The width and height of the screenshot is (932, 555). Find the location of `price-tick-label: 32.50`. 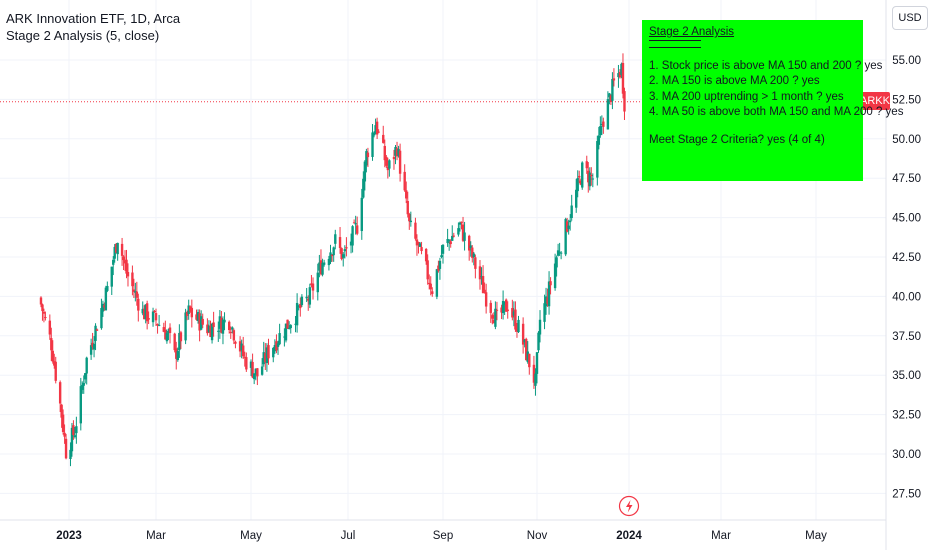

price-tick-label: 32.50 is located at coordinates (906, 416).